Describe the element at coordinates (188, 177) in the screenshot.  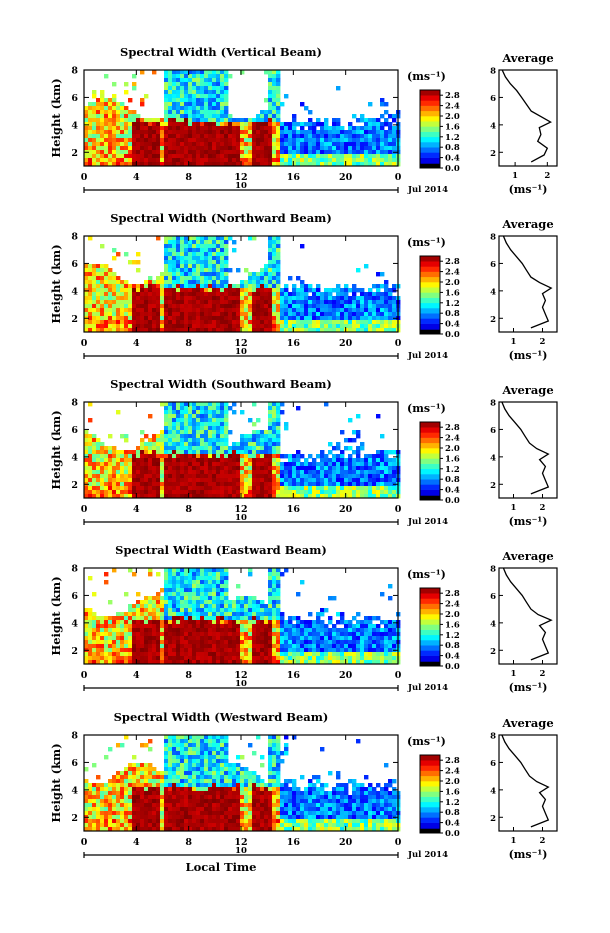
I see `x-tick-label: 8` at that location.